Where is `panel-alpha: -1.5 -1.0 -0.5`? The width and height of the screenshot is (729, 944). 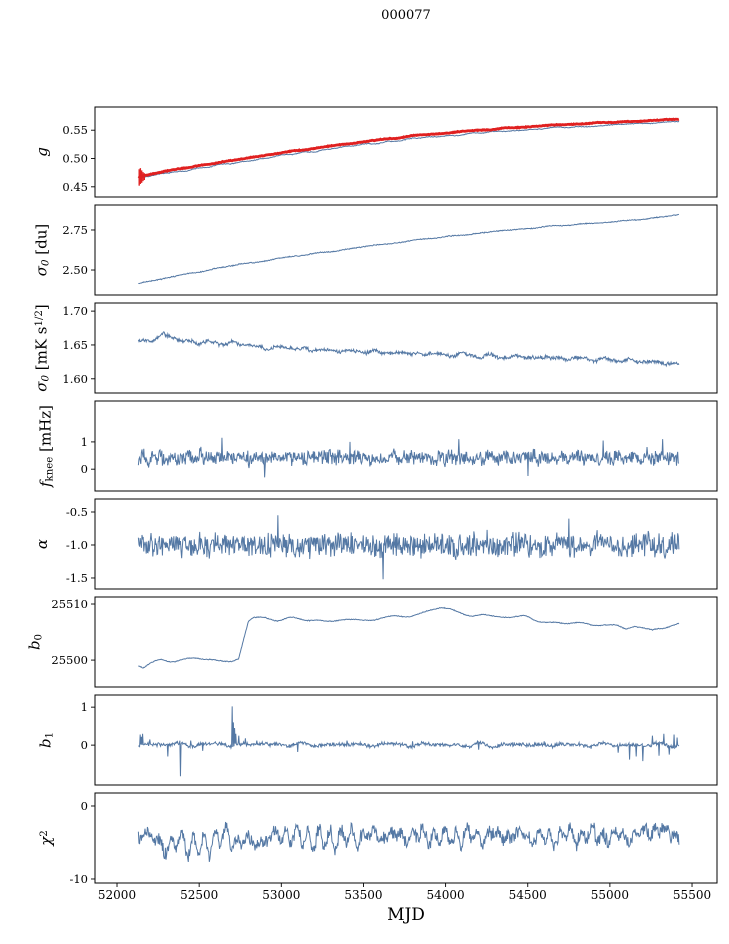 panel-alpha: -1.5 -1.0 -0.5 is located at coordinates (392, 544).